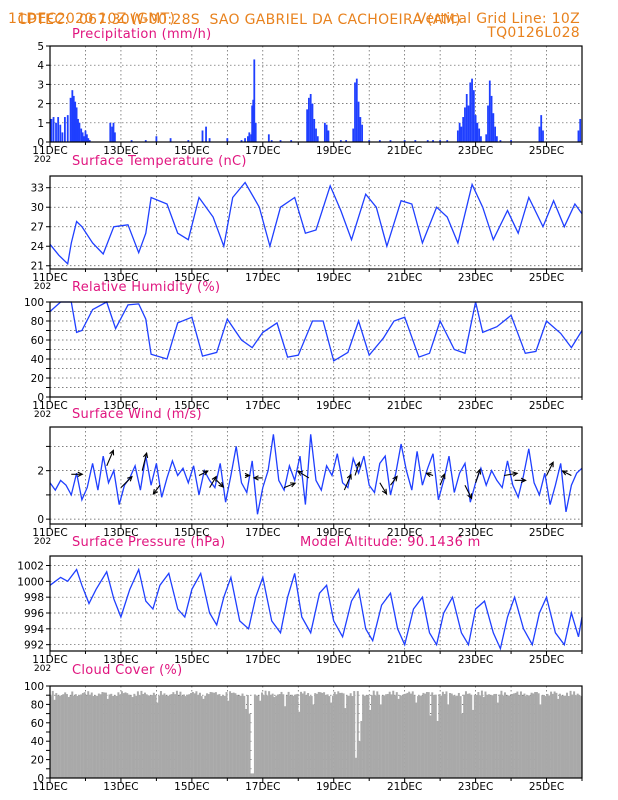 The image size is (618, 800). What do you see at coordinates (139, 20) in the screenshot?
I see `coords-label: 067:30W-00:28S` at bounding box center [139, 20].